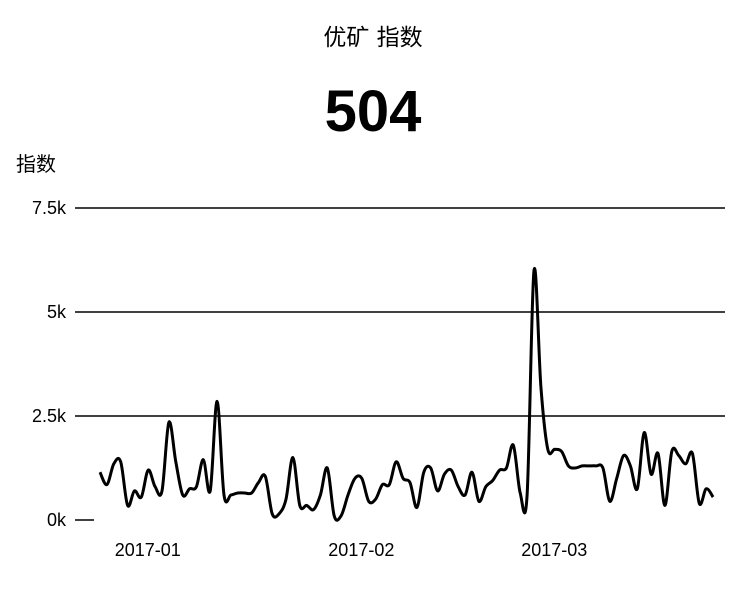 This screenshot has height=597, width=746. What do you see at coordinates (49, 208) in the screenshot?
I see `y-tick-label: 7.5k` at bounding box center [49, 208].